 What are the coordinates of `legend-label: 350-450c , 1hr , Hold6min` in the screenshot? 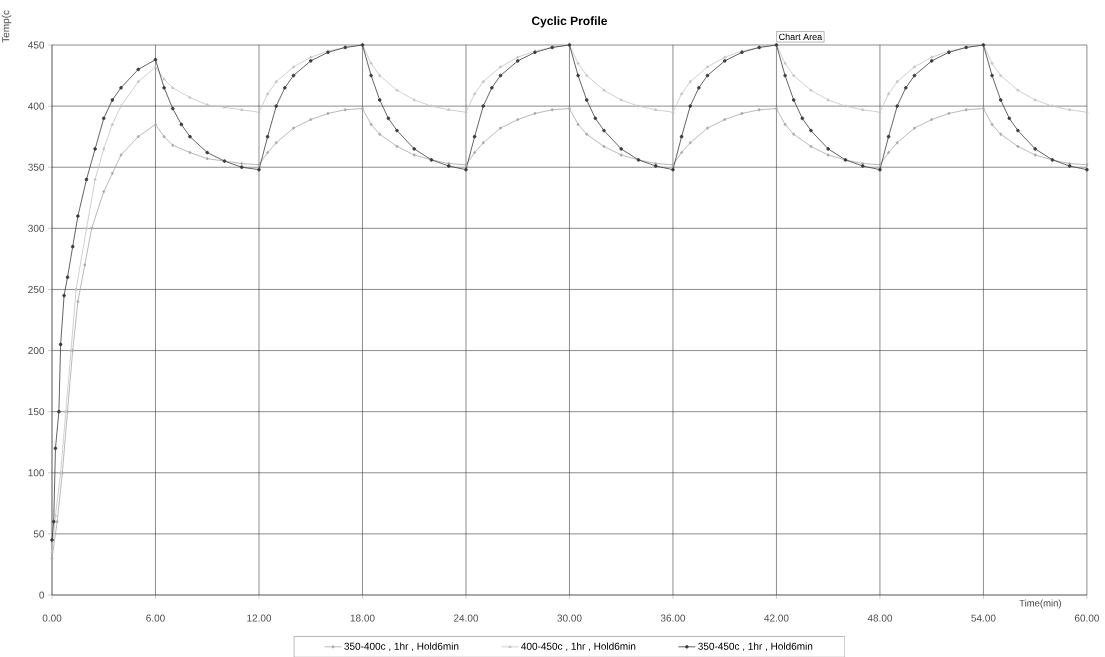 It's located at (755, 646).